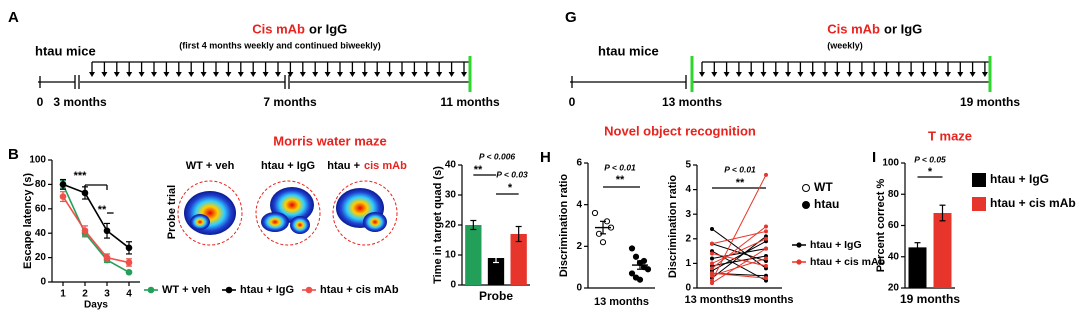  I want to click on y-tick-label: 4, so click(688, 189).